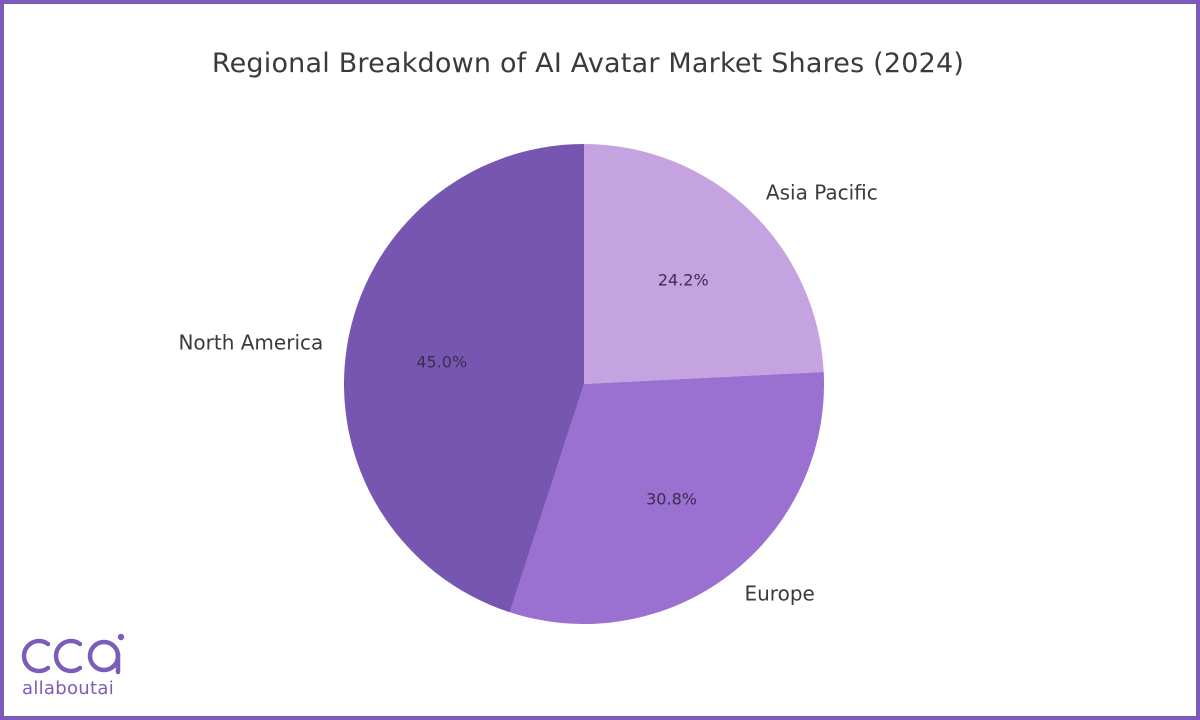  I want to click on slice-percentage-label: 45.0%, so click(441, 361).